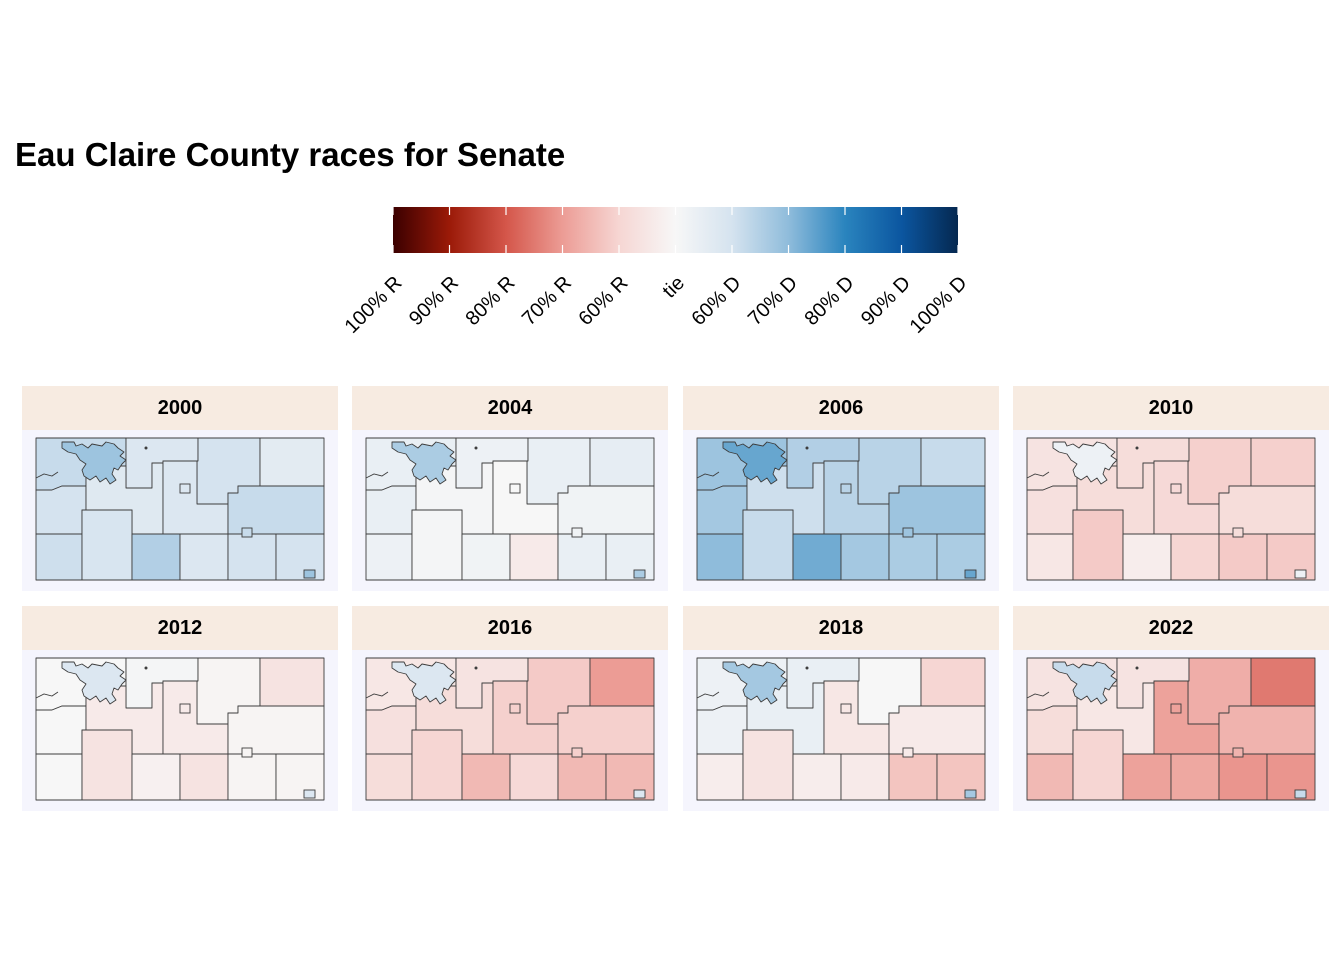 This screenshot has width=1344, height=960. Describe the element at coordinates (841, 408) in the screenshot. I see `facet-strip-label: 2006` at that location.